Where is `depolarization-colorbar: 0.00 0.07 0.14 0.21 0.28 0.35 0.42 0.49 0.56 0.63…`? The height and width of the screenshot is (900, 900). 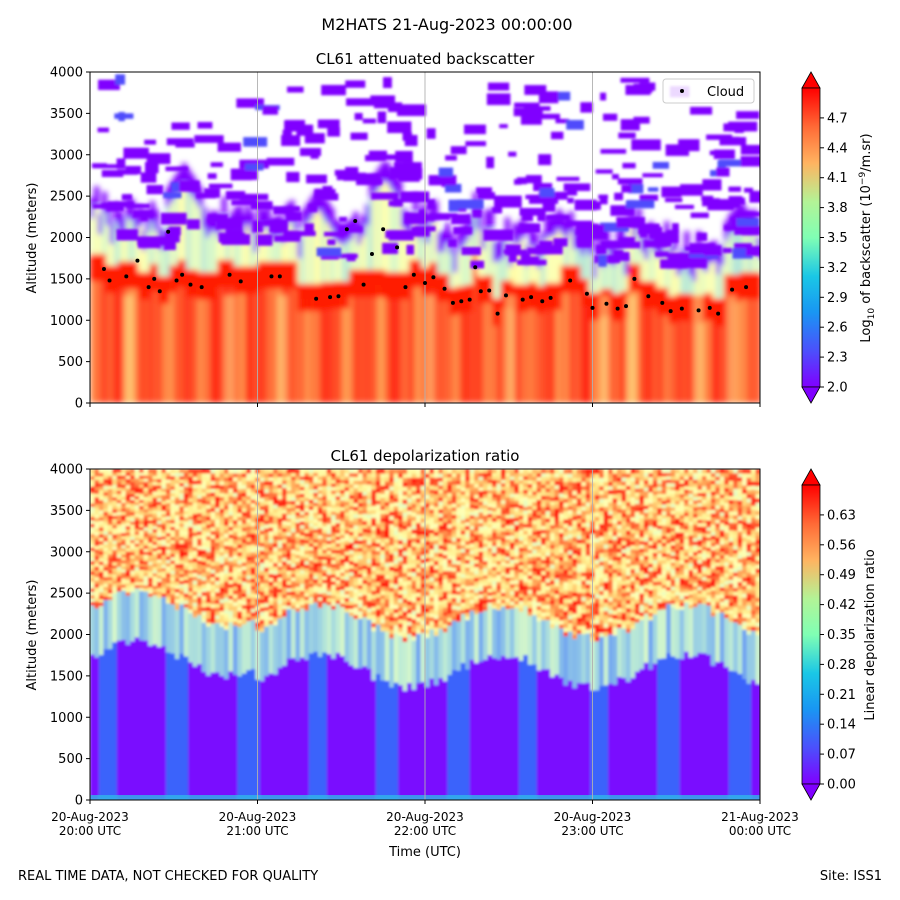 depolarization-colorbar: 0.00 0.07 0.14 0.21 0.28 0.35 0.42 0.49 0.56 0.63… is located at coordinates (839, 634).